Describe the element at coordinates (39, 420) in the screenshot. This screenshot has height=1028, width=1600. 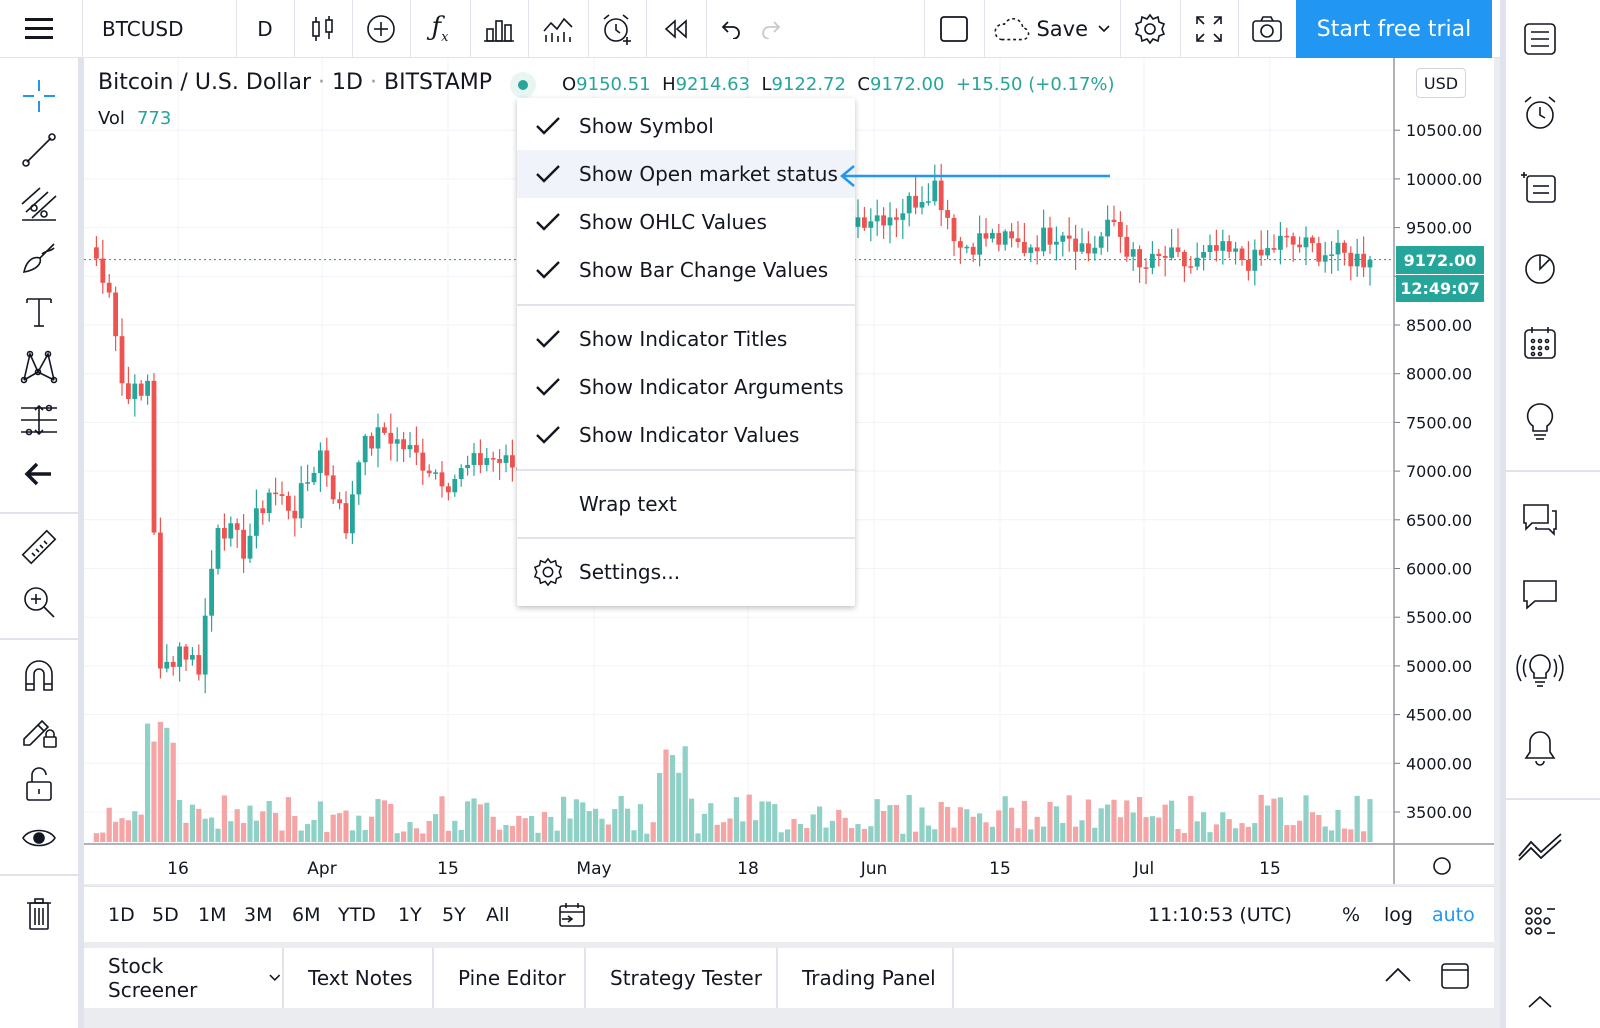
I see `prediction-tool` at that location.